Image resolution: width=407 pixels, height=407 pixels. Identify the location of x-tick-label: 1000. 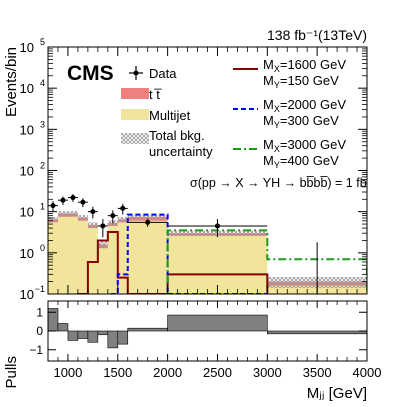
(67, 372).